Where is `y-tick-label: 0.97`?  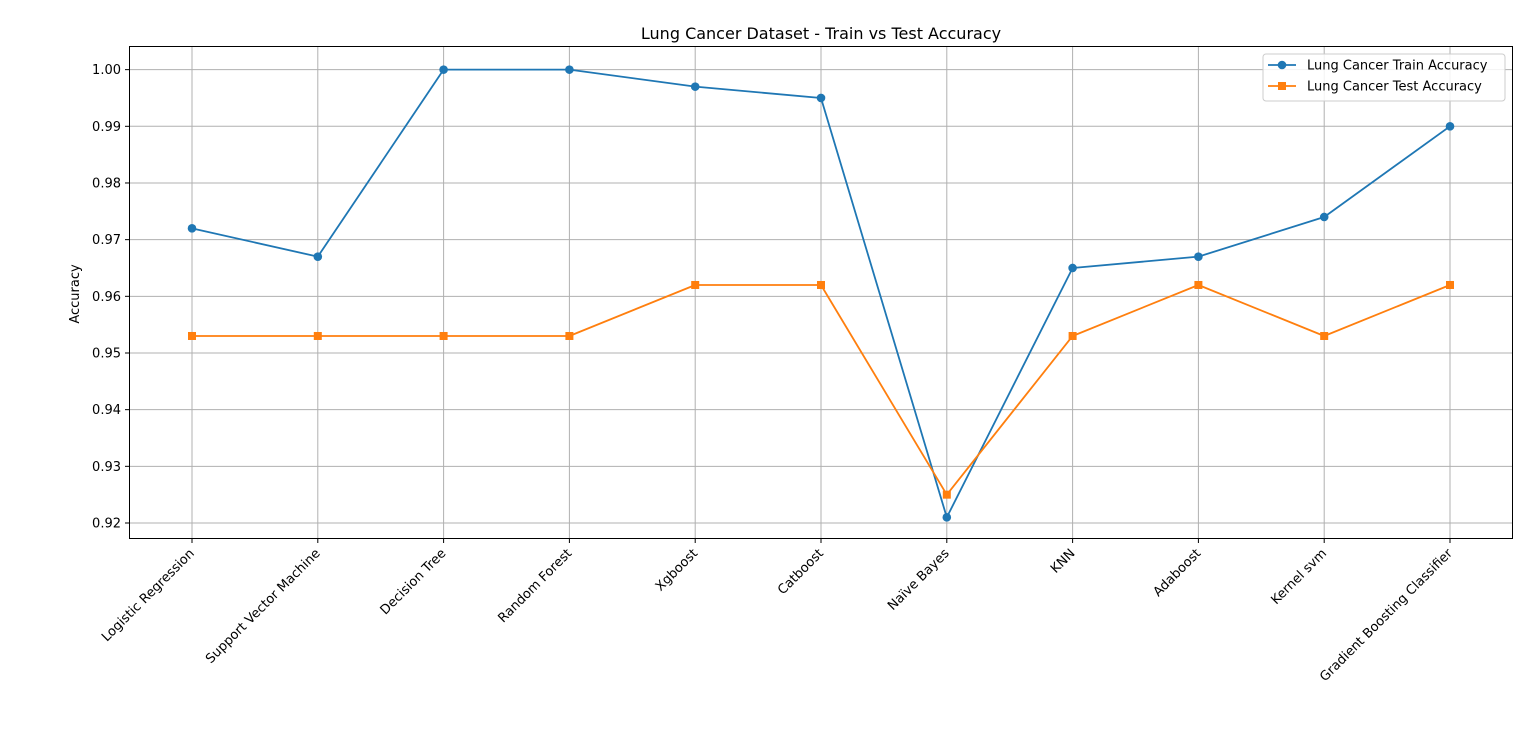
y-tick-label: 0.97 is located at coordinates (106, 240).